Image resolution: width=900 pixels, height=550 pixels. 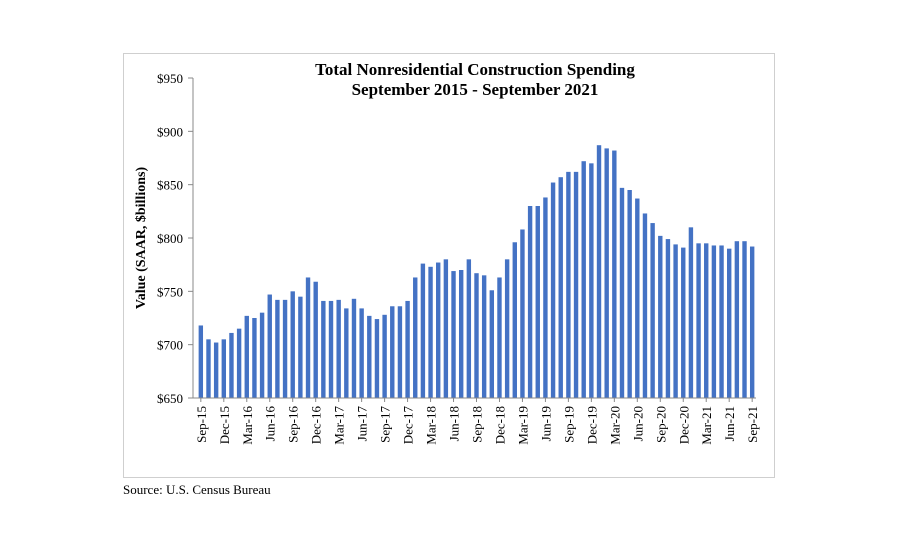 What do you see at coordinates (683, 425) in the screenshot?
I see `x-tick-label: Dec-20` at bounding box center [683, 425].